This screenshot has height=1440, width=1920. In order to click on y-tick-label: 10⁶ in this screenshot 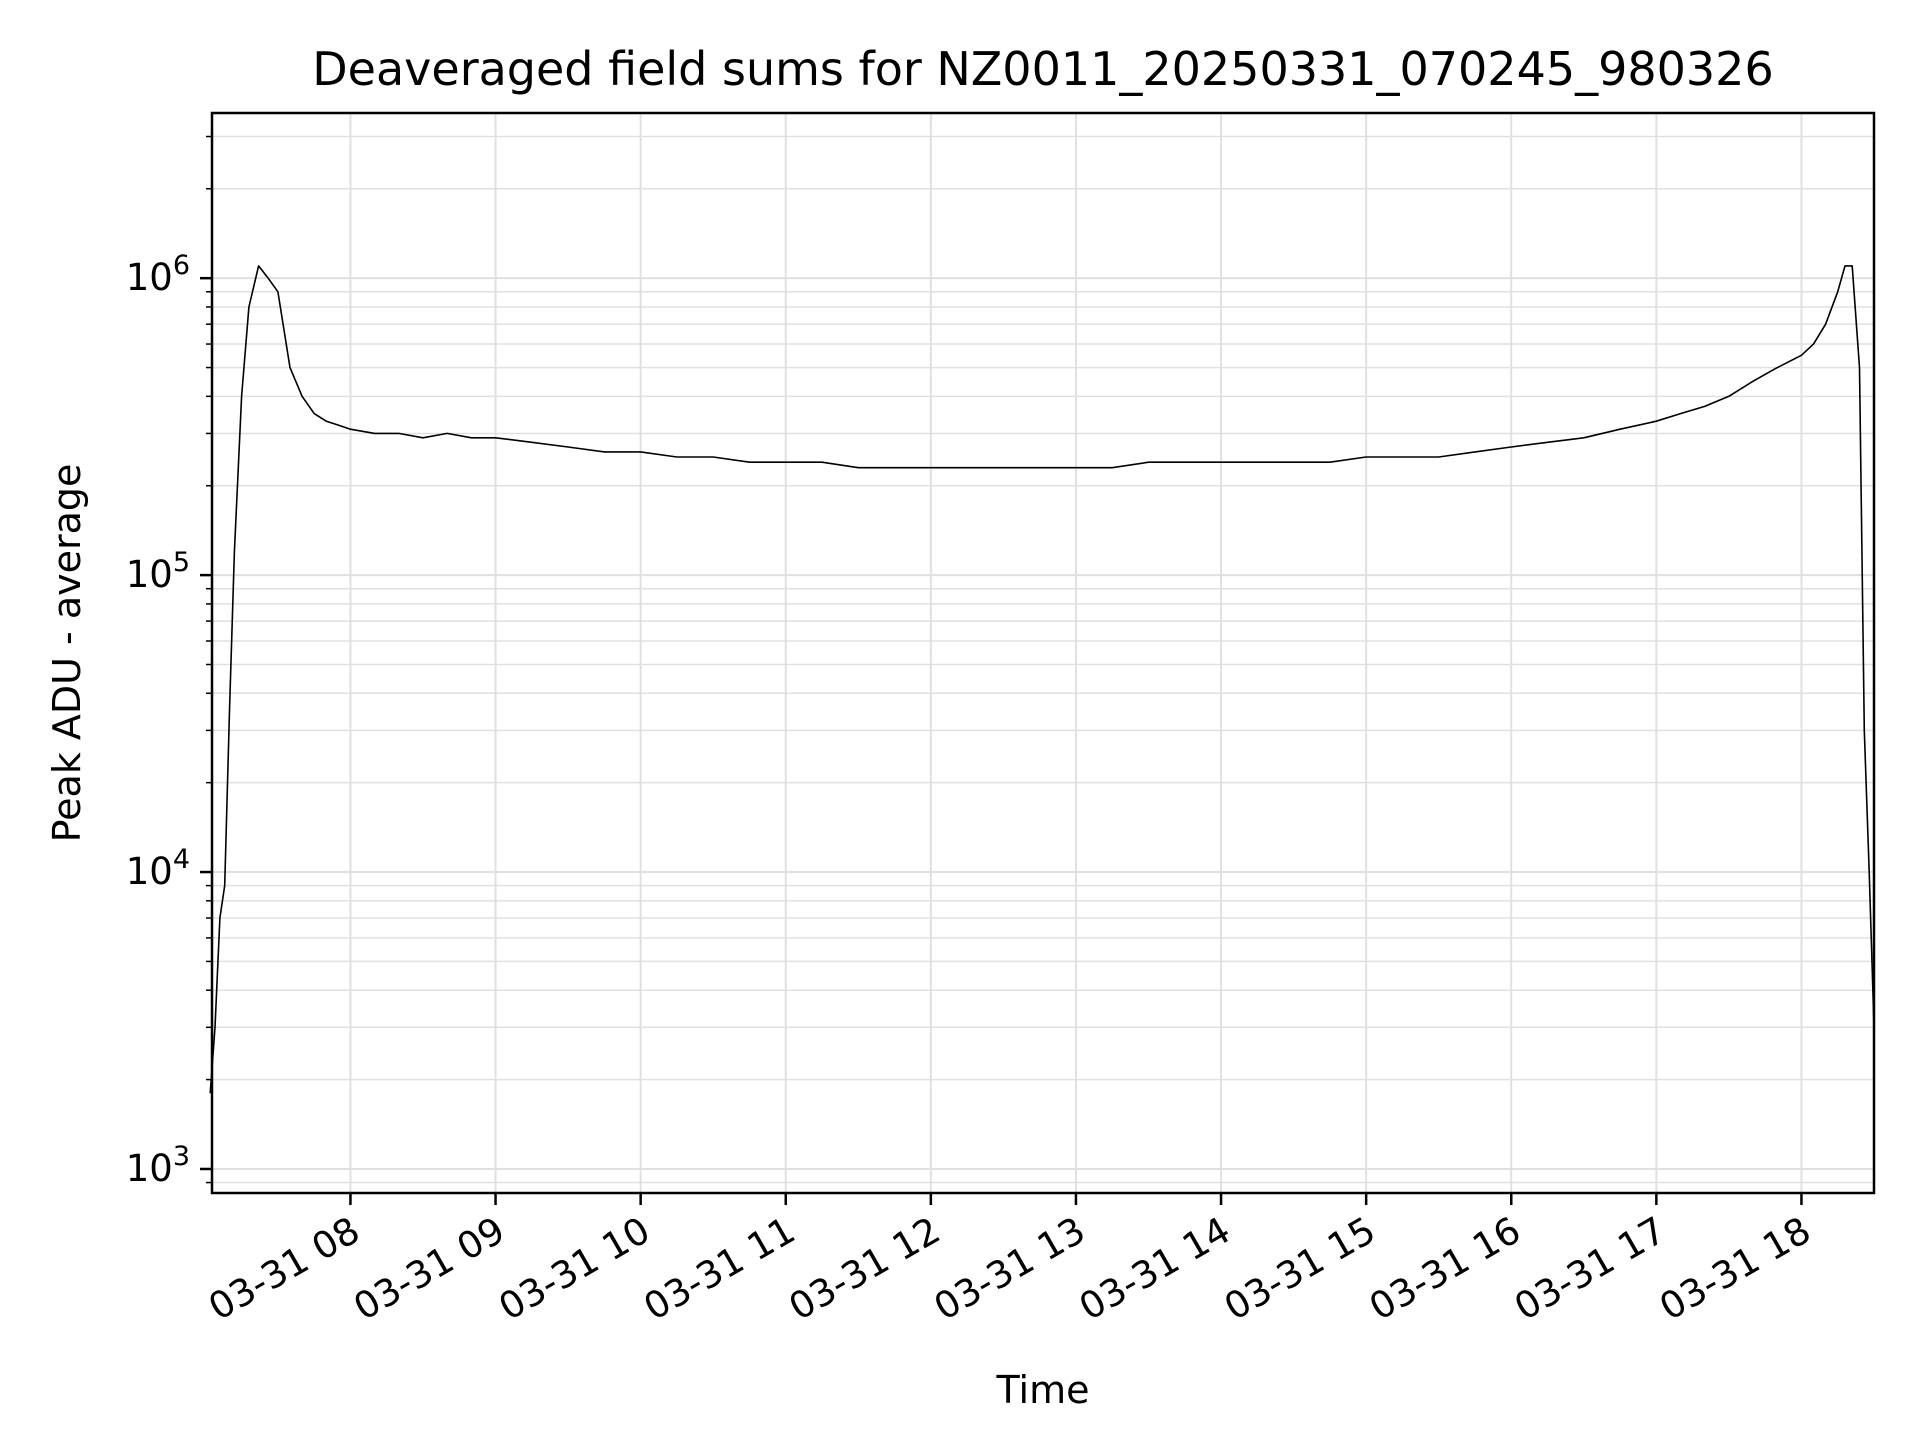, I will do `click(158, 274)`.